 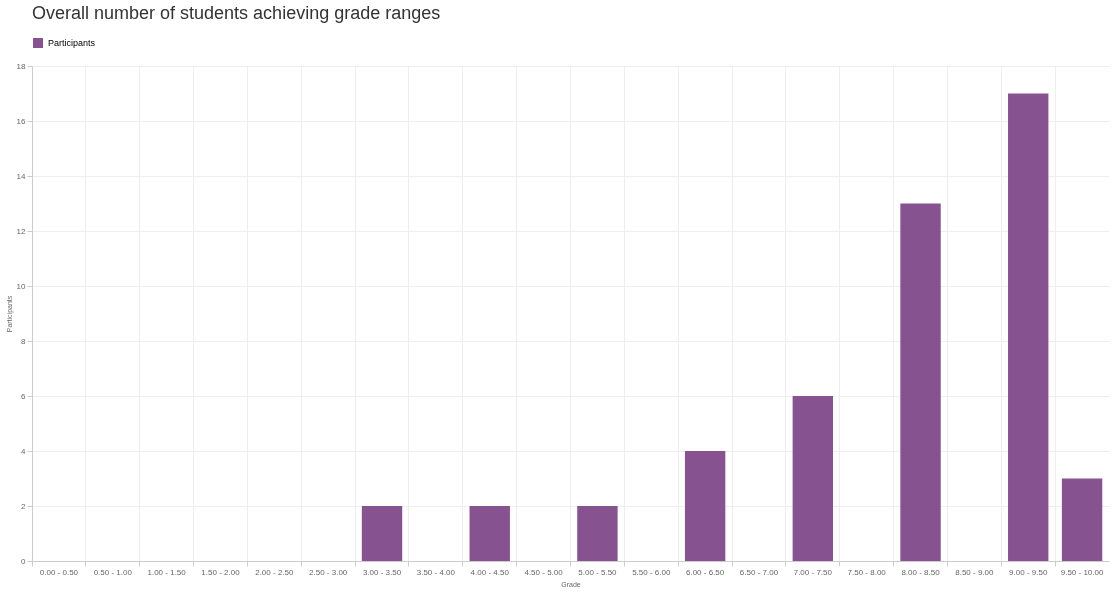 I want to click on x-tick-label: 6.50 - 7.00, so click(x=759, y=572).